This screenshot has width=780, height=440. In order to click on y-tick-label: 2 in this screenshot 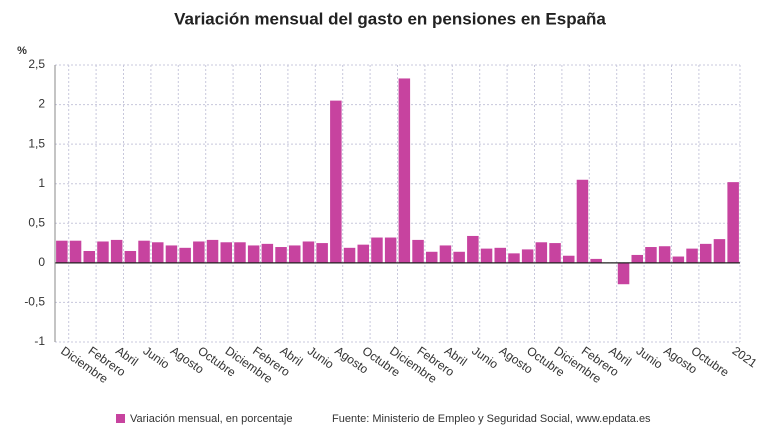, I will do `click(41, 104)`.